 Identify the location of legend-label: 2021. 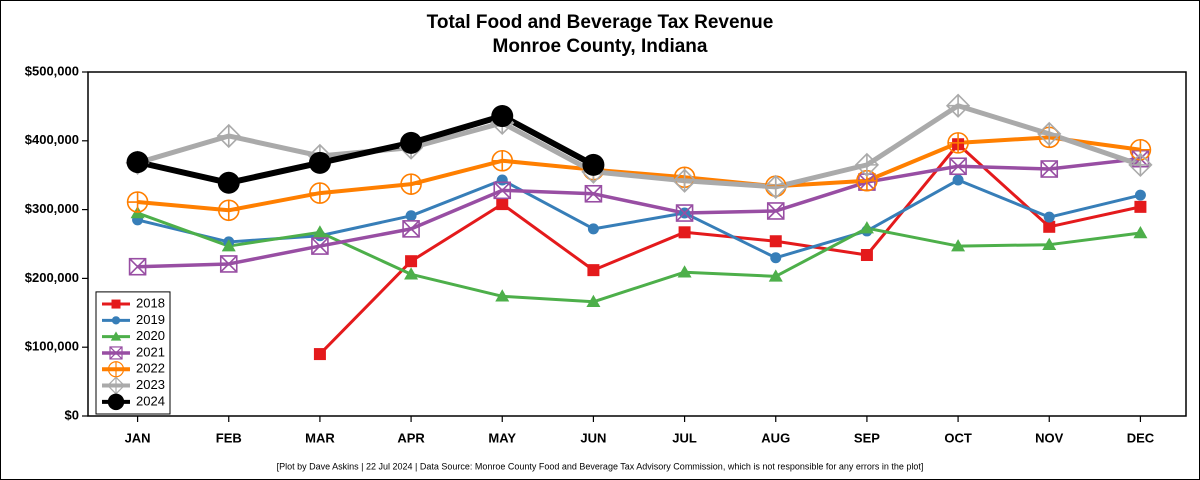
(150, 351).